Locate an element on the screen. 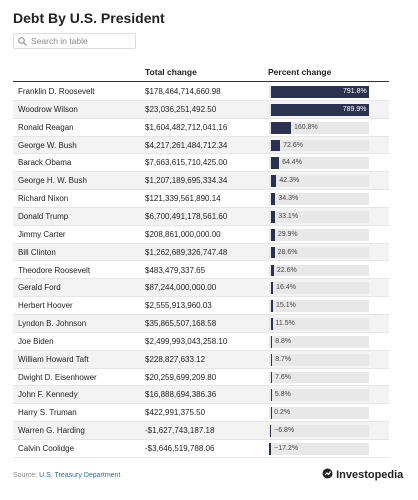  bar-label: 64.4% is located at coordinates (292, 163).